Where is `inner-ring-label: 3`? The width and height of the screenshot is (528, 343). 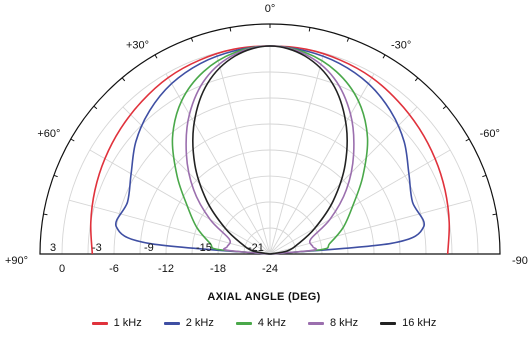 inner-ring-label: 3 is located at coordinates (53, 248).